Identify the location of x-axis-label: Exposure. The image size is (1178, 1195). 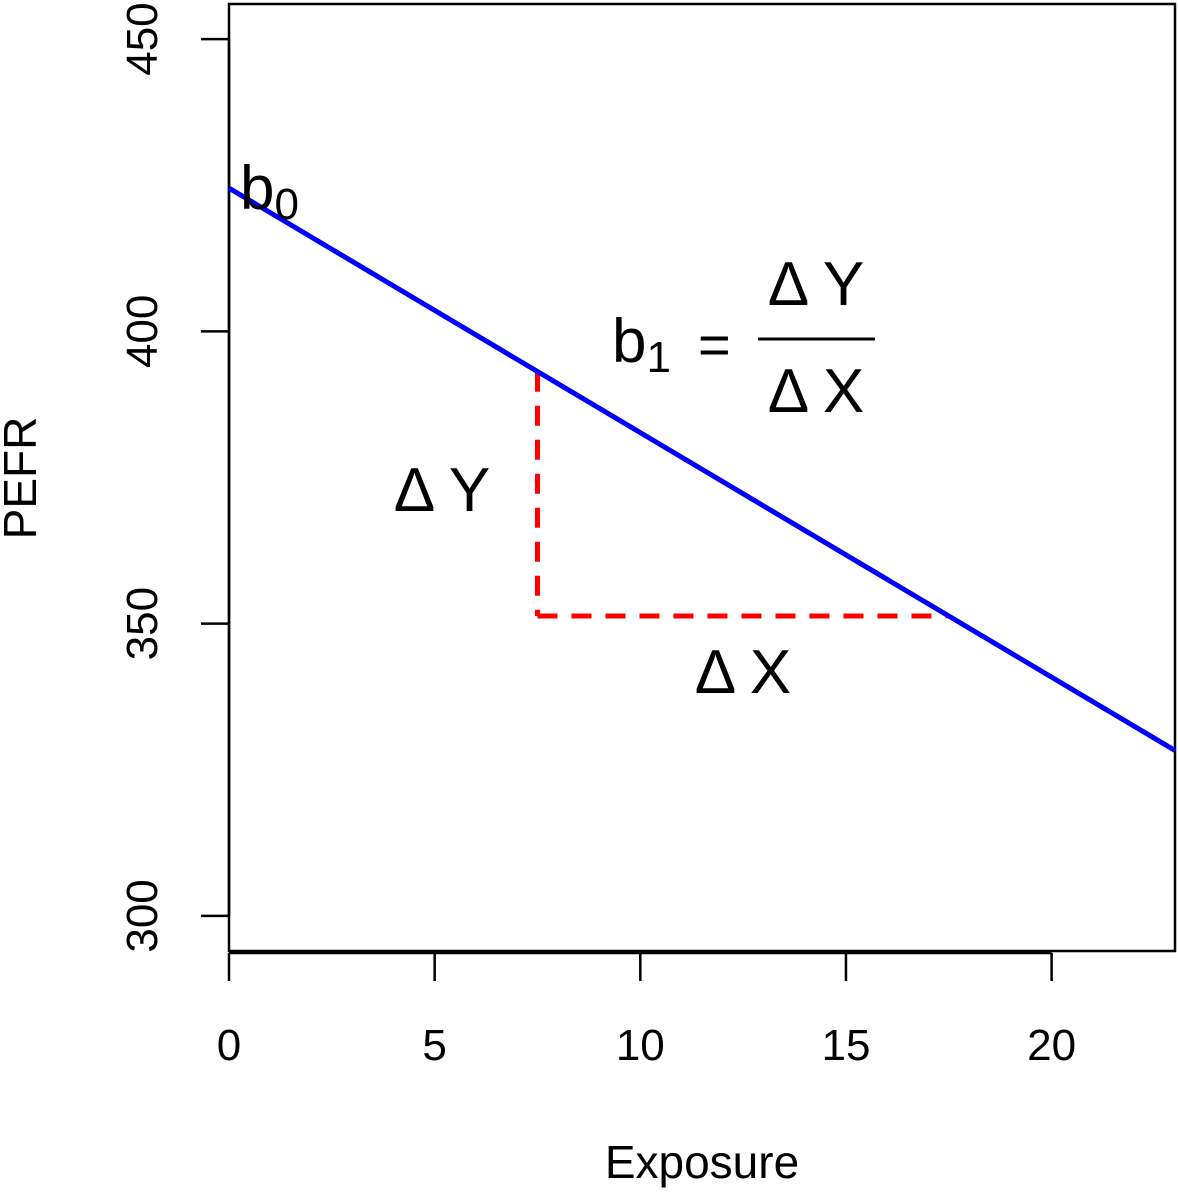
(702, 1162).